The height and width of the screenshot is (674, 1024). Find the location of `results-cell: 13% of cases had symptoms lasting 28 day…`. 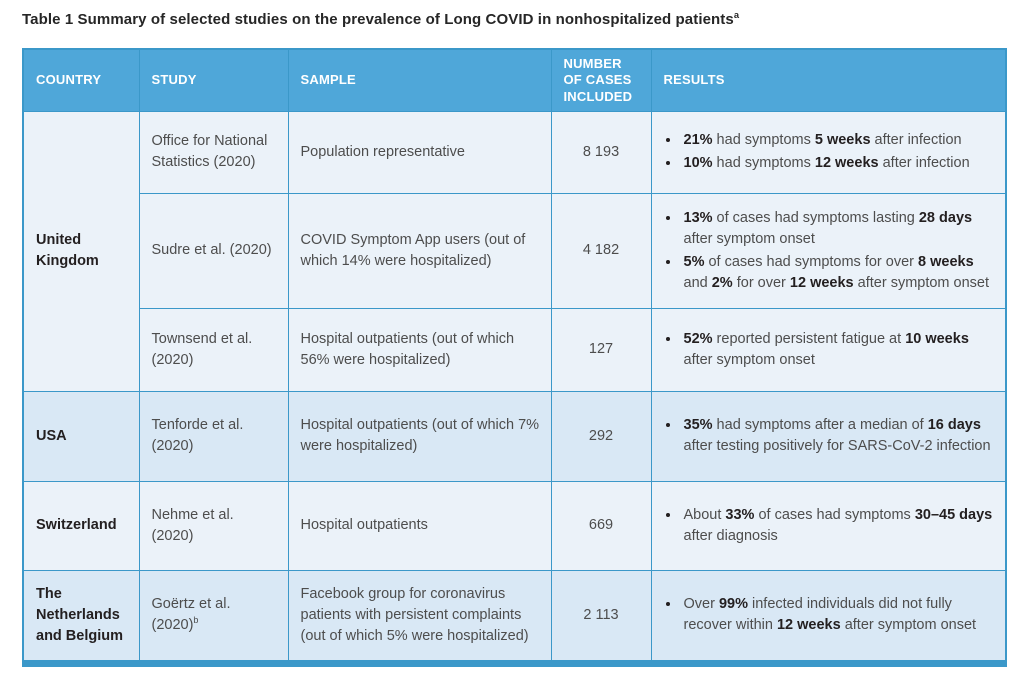

results-cell: 13% of cases had symptoms lasting 28 day… is located at coordinates (828, 250).